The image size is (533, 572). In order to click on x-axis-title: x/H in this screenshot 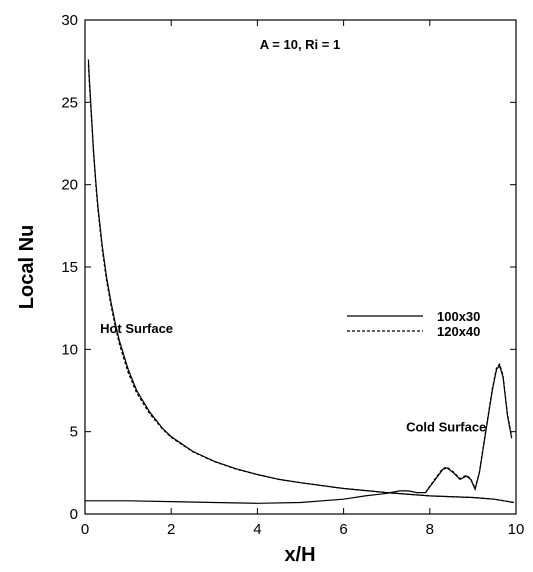, I will do `click(299, 555)`.